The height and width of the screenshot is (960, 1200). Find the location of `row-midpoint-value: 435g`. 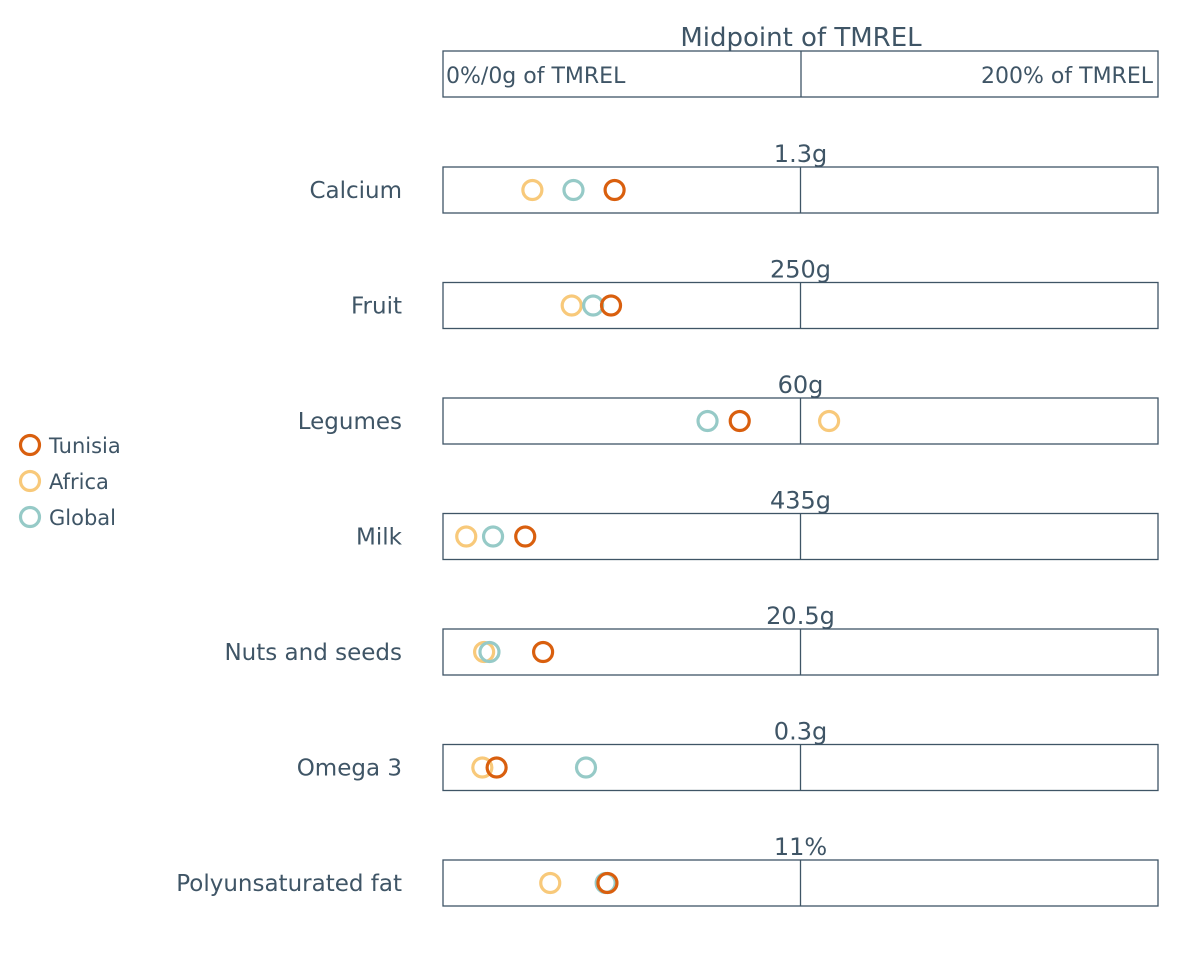

row-midpoint-value: 435g is located at coordinates (800, 501).